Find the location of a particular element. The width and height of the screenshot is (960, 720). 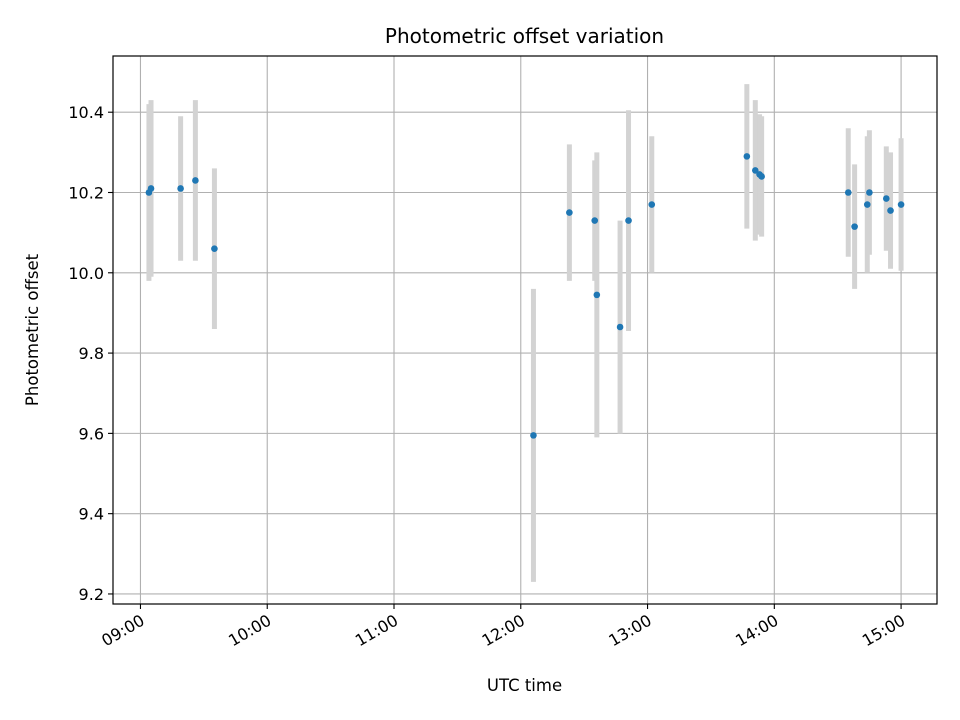

y-tick-label: 10.2 is located at coordinates (86, 192).